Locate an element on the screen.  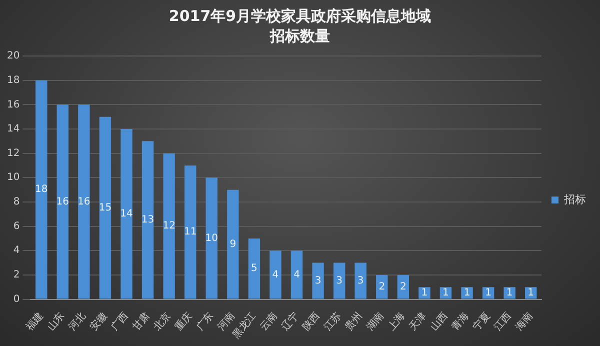
data-label: 9 is located at coordinates (233, 244).